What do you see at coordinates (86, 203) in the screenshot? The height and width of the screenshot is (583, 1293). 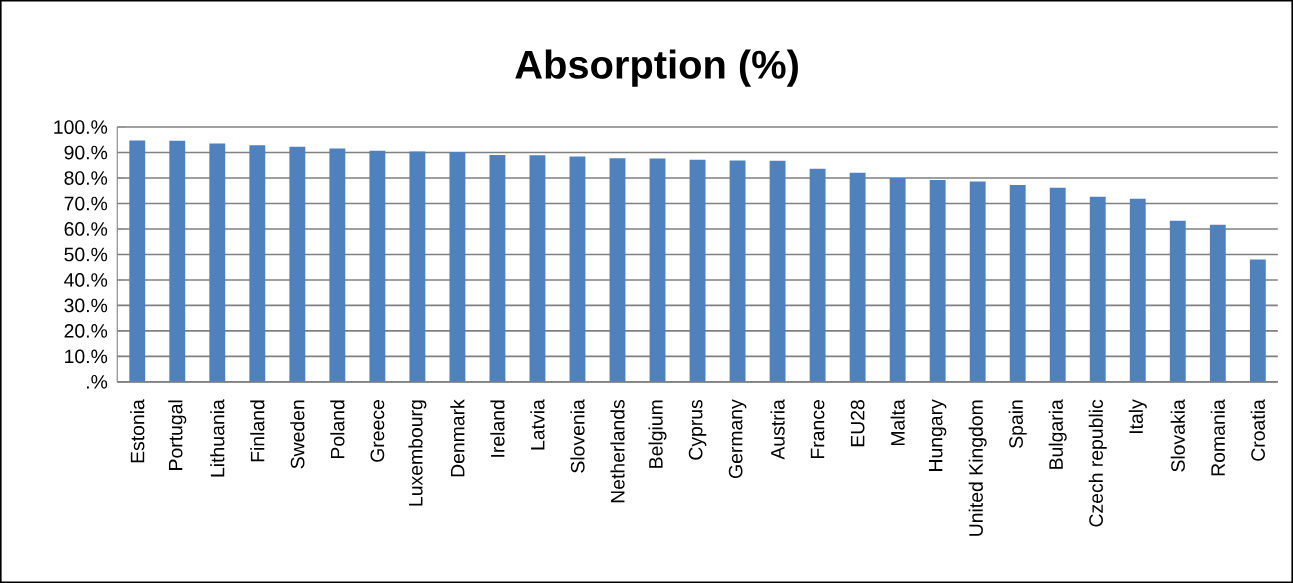 I see `y-tick-label: 70.%` at bounding box center [86, 203].